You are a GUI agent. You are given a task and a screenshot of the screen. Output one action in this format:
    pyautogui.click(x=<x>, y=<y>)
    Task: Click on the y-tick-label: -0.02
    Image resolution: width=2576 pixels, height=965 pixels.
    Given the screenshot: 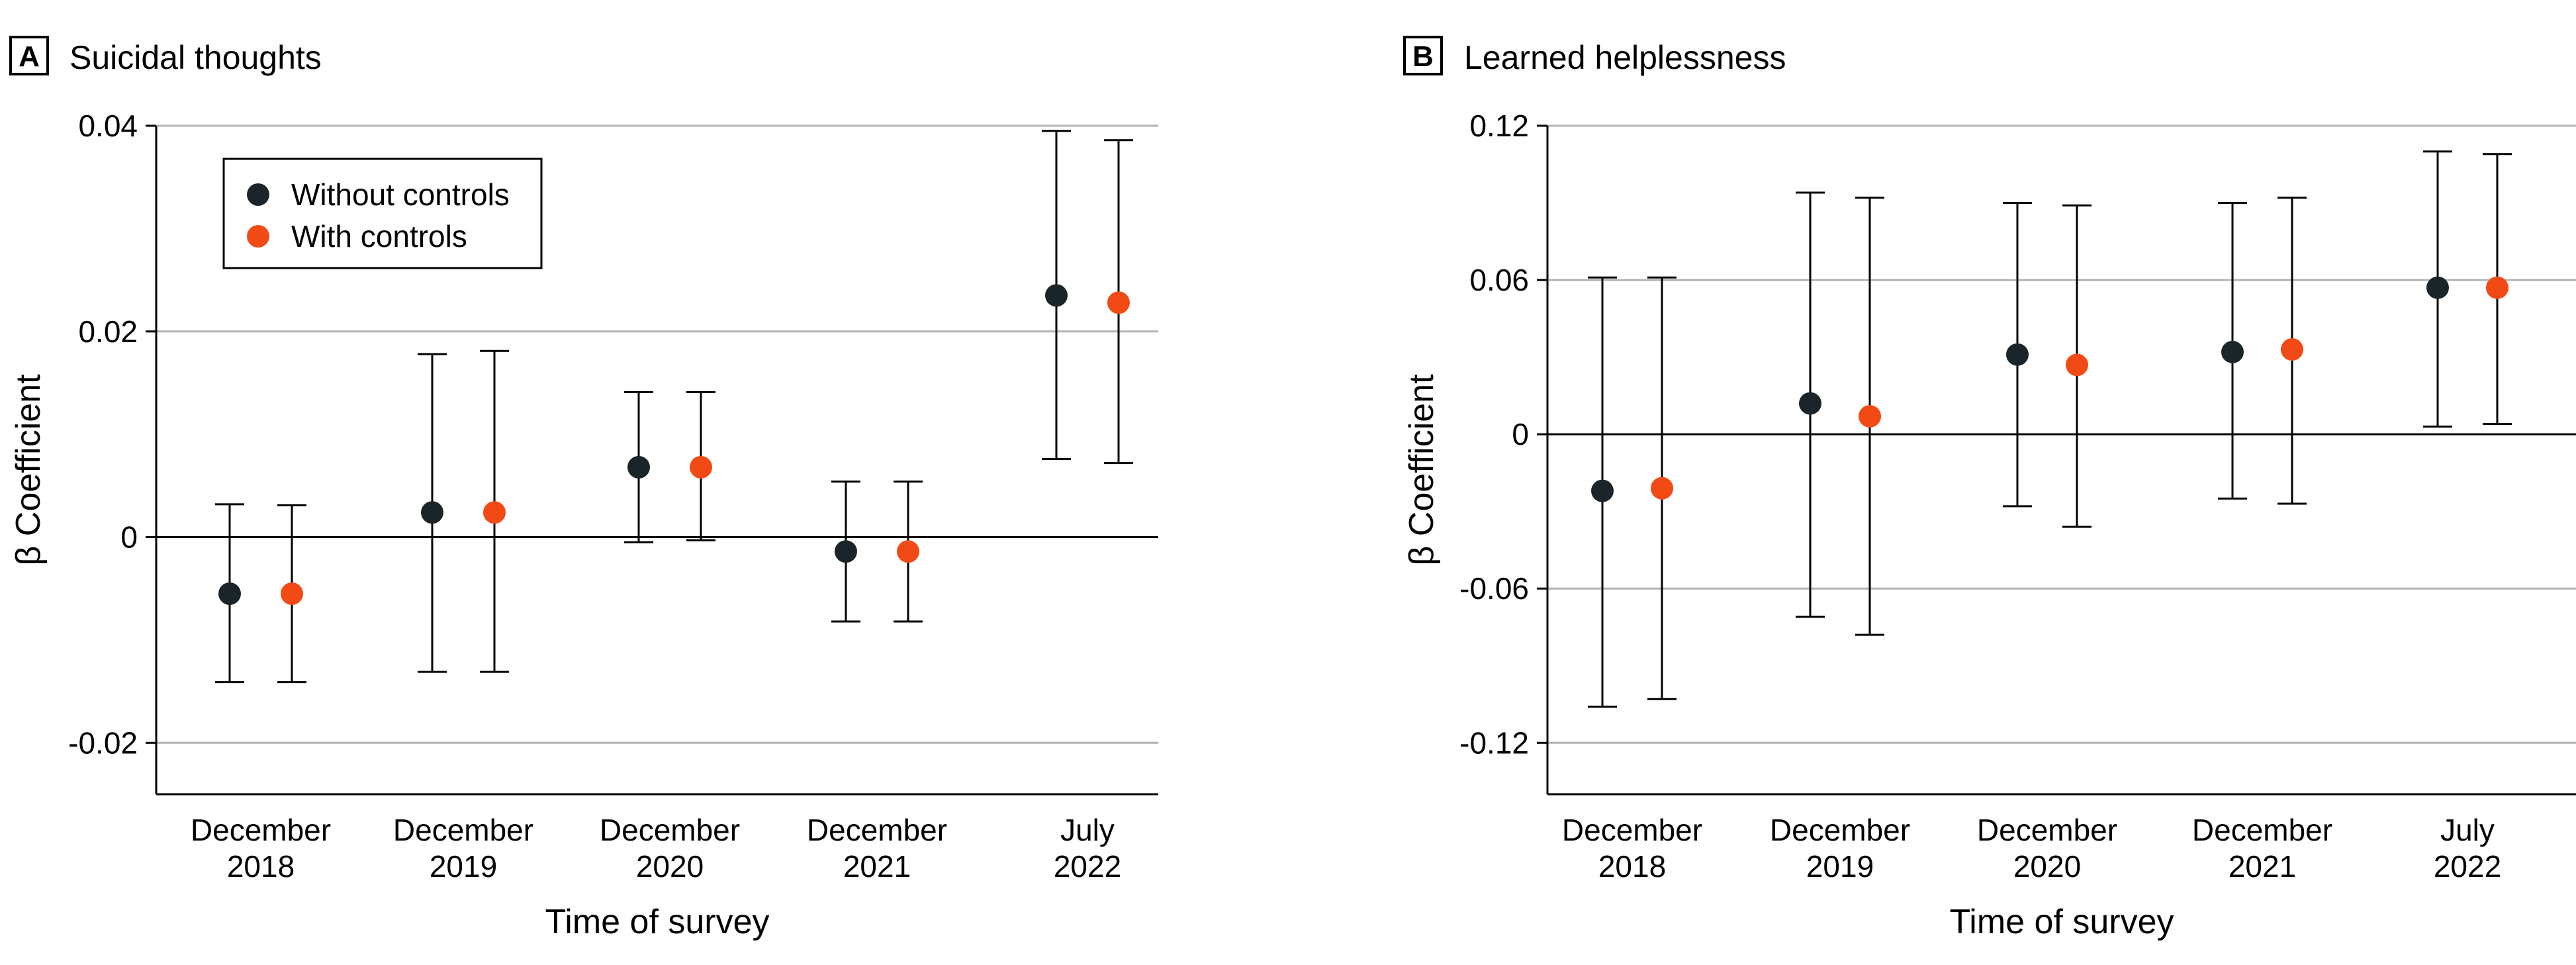 What is the action you would take?
    pyautogui.click(x=103, y=742)
    